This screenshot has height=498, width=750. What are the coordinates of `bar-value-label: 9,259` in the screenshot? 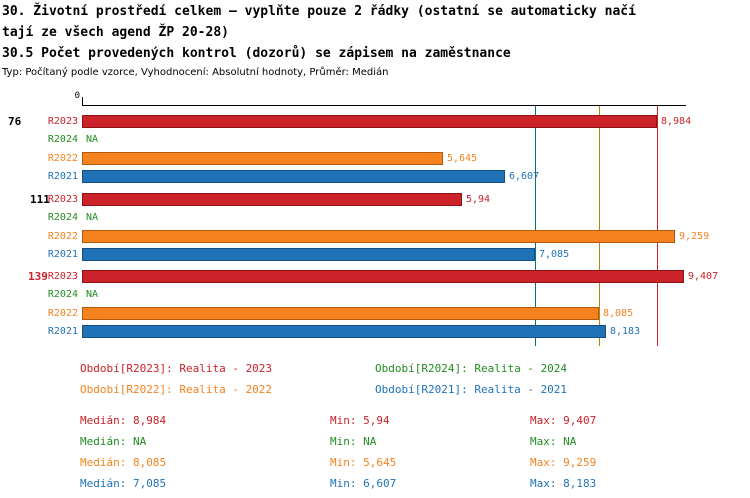 It's located at (694, 236).